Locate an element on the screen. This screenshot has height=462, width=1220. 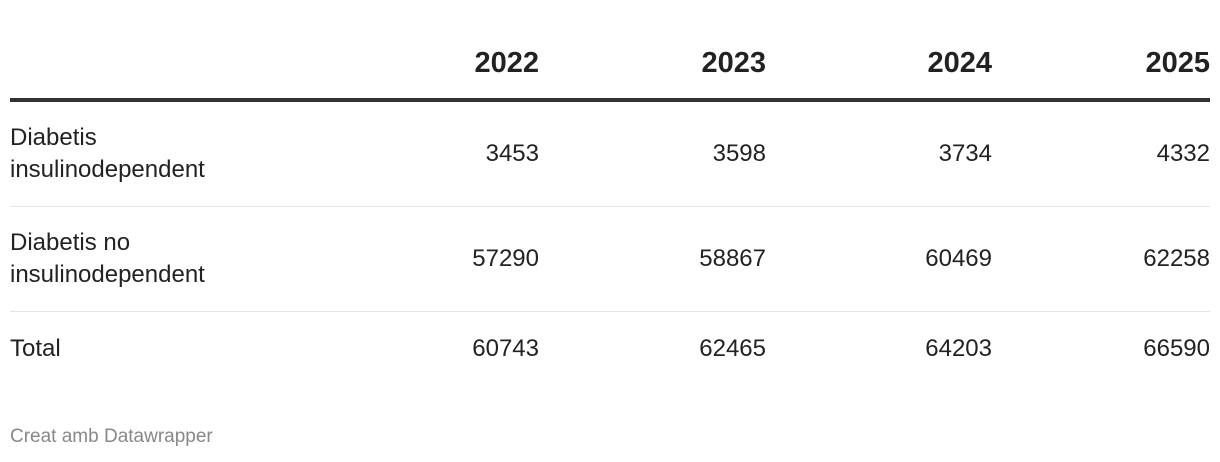
table-cell: 62258 is located at coordinates (1101, 259).